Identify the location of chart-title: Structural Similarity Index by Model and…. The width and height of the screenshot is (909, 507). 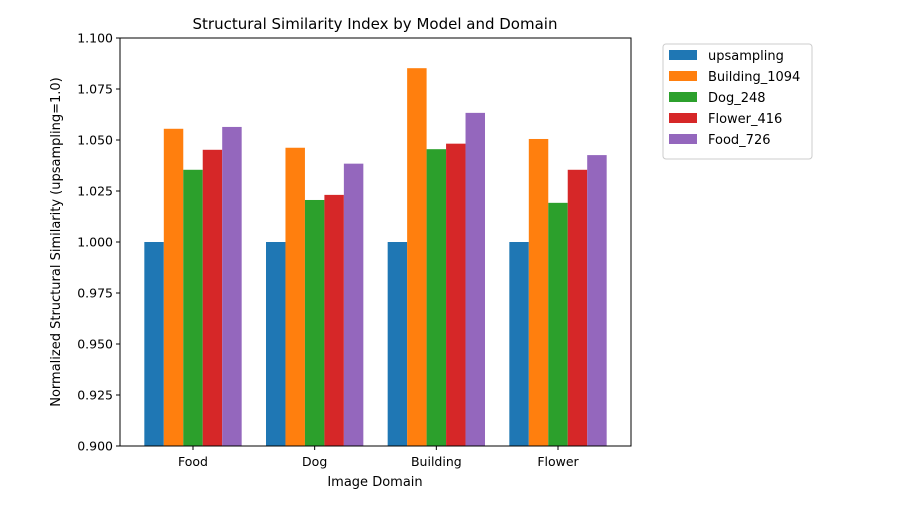
(375, 24).